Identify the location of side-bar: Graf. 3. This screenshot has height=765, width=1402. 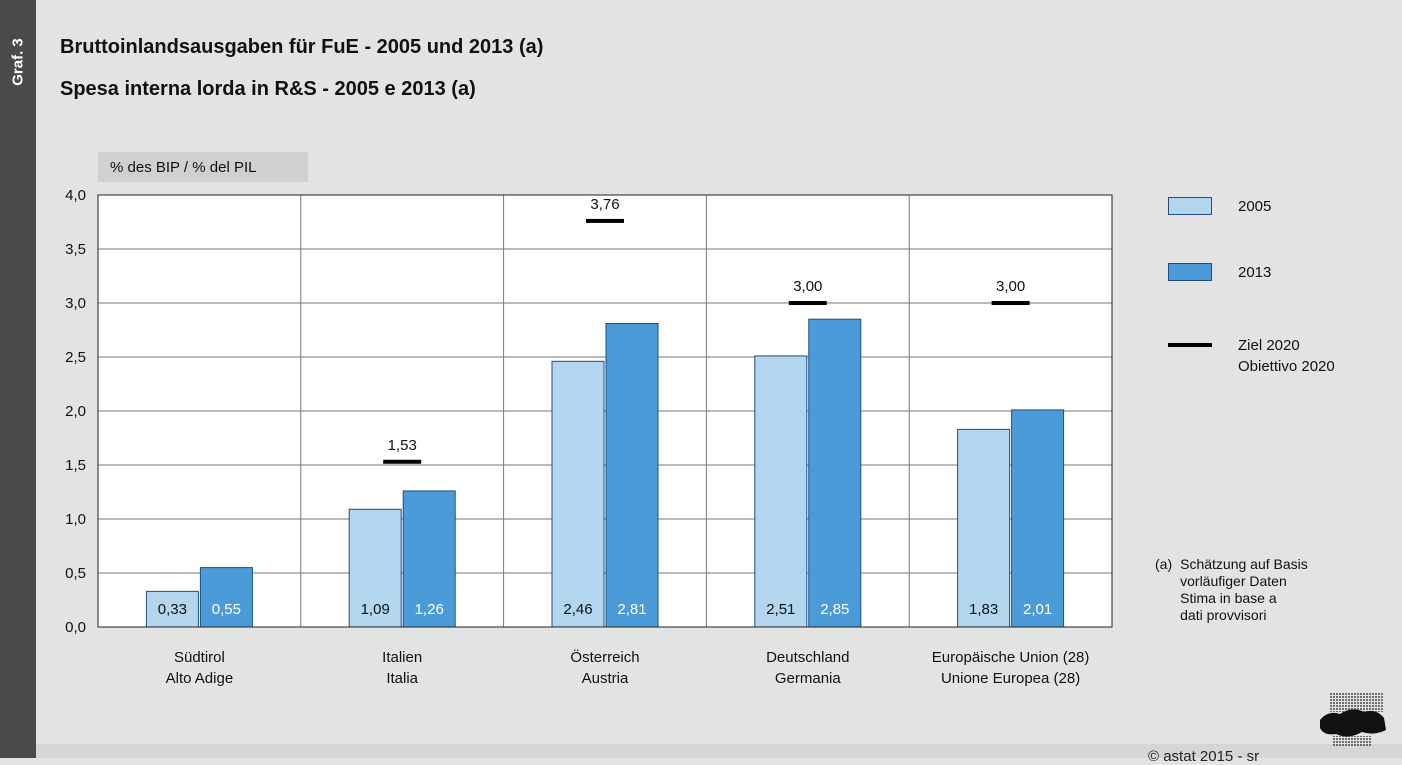
(18, 379).